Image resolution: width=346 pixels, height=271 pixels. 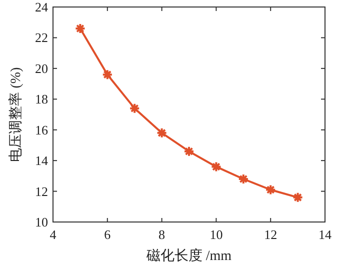 What do you see at coordinates (188, 256) in the screenshot?
I see `x-axis-title: 磁化长度 /mm` at bounding box center [188, 256].